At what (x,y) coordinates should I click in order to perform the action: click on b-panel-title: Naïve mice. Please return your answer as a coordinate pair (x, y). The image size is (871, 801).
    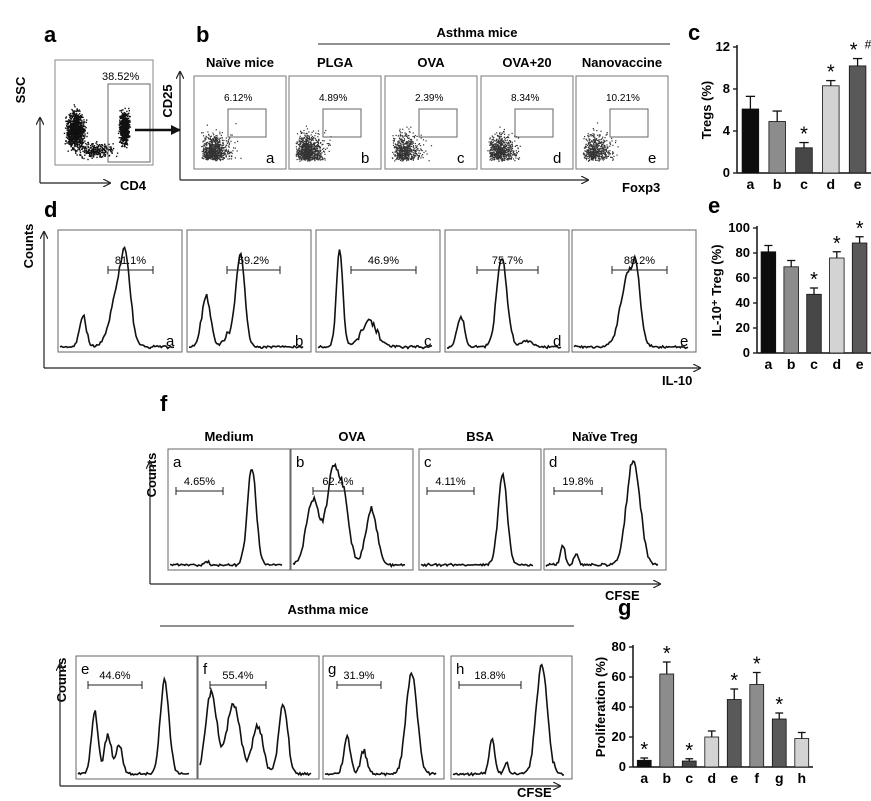
    Looking at the image, I should click on (240, 62).